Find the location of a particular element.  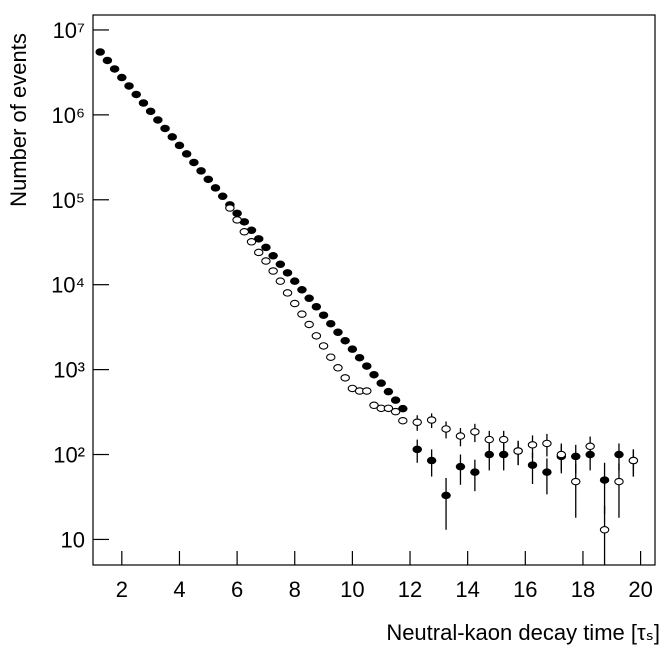

x-tick-label: 10 is located at coordinates (352, 589).